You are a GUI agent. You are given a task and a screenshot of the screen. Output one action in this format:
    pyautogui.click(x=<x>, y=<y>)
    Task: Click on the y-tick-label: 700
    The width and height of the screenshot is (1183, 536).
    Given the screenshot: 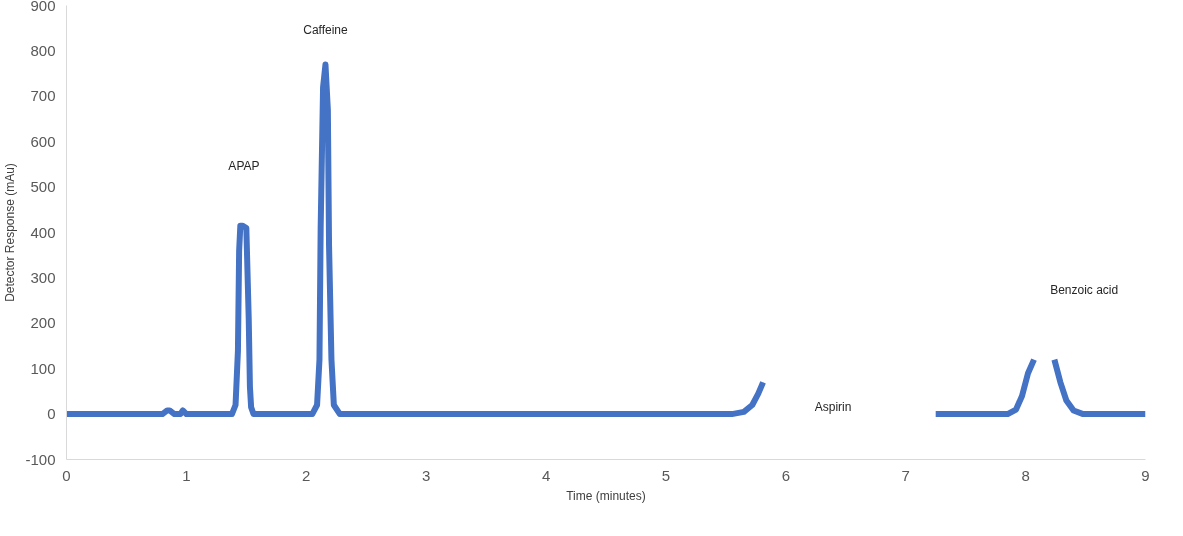 What is the action you would take?
    pyautogui.click(x=43, y=96)
    